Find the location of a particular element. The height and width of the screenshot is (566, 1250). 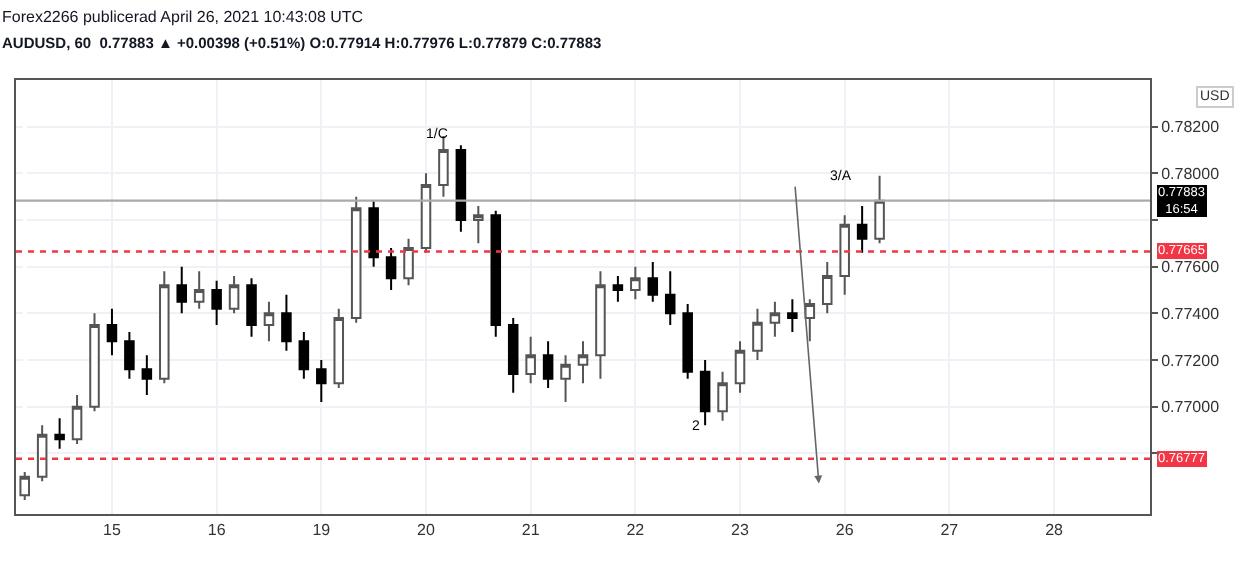

x-tick-label: 21 is located at coordinates (531, 530).